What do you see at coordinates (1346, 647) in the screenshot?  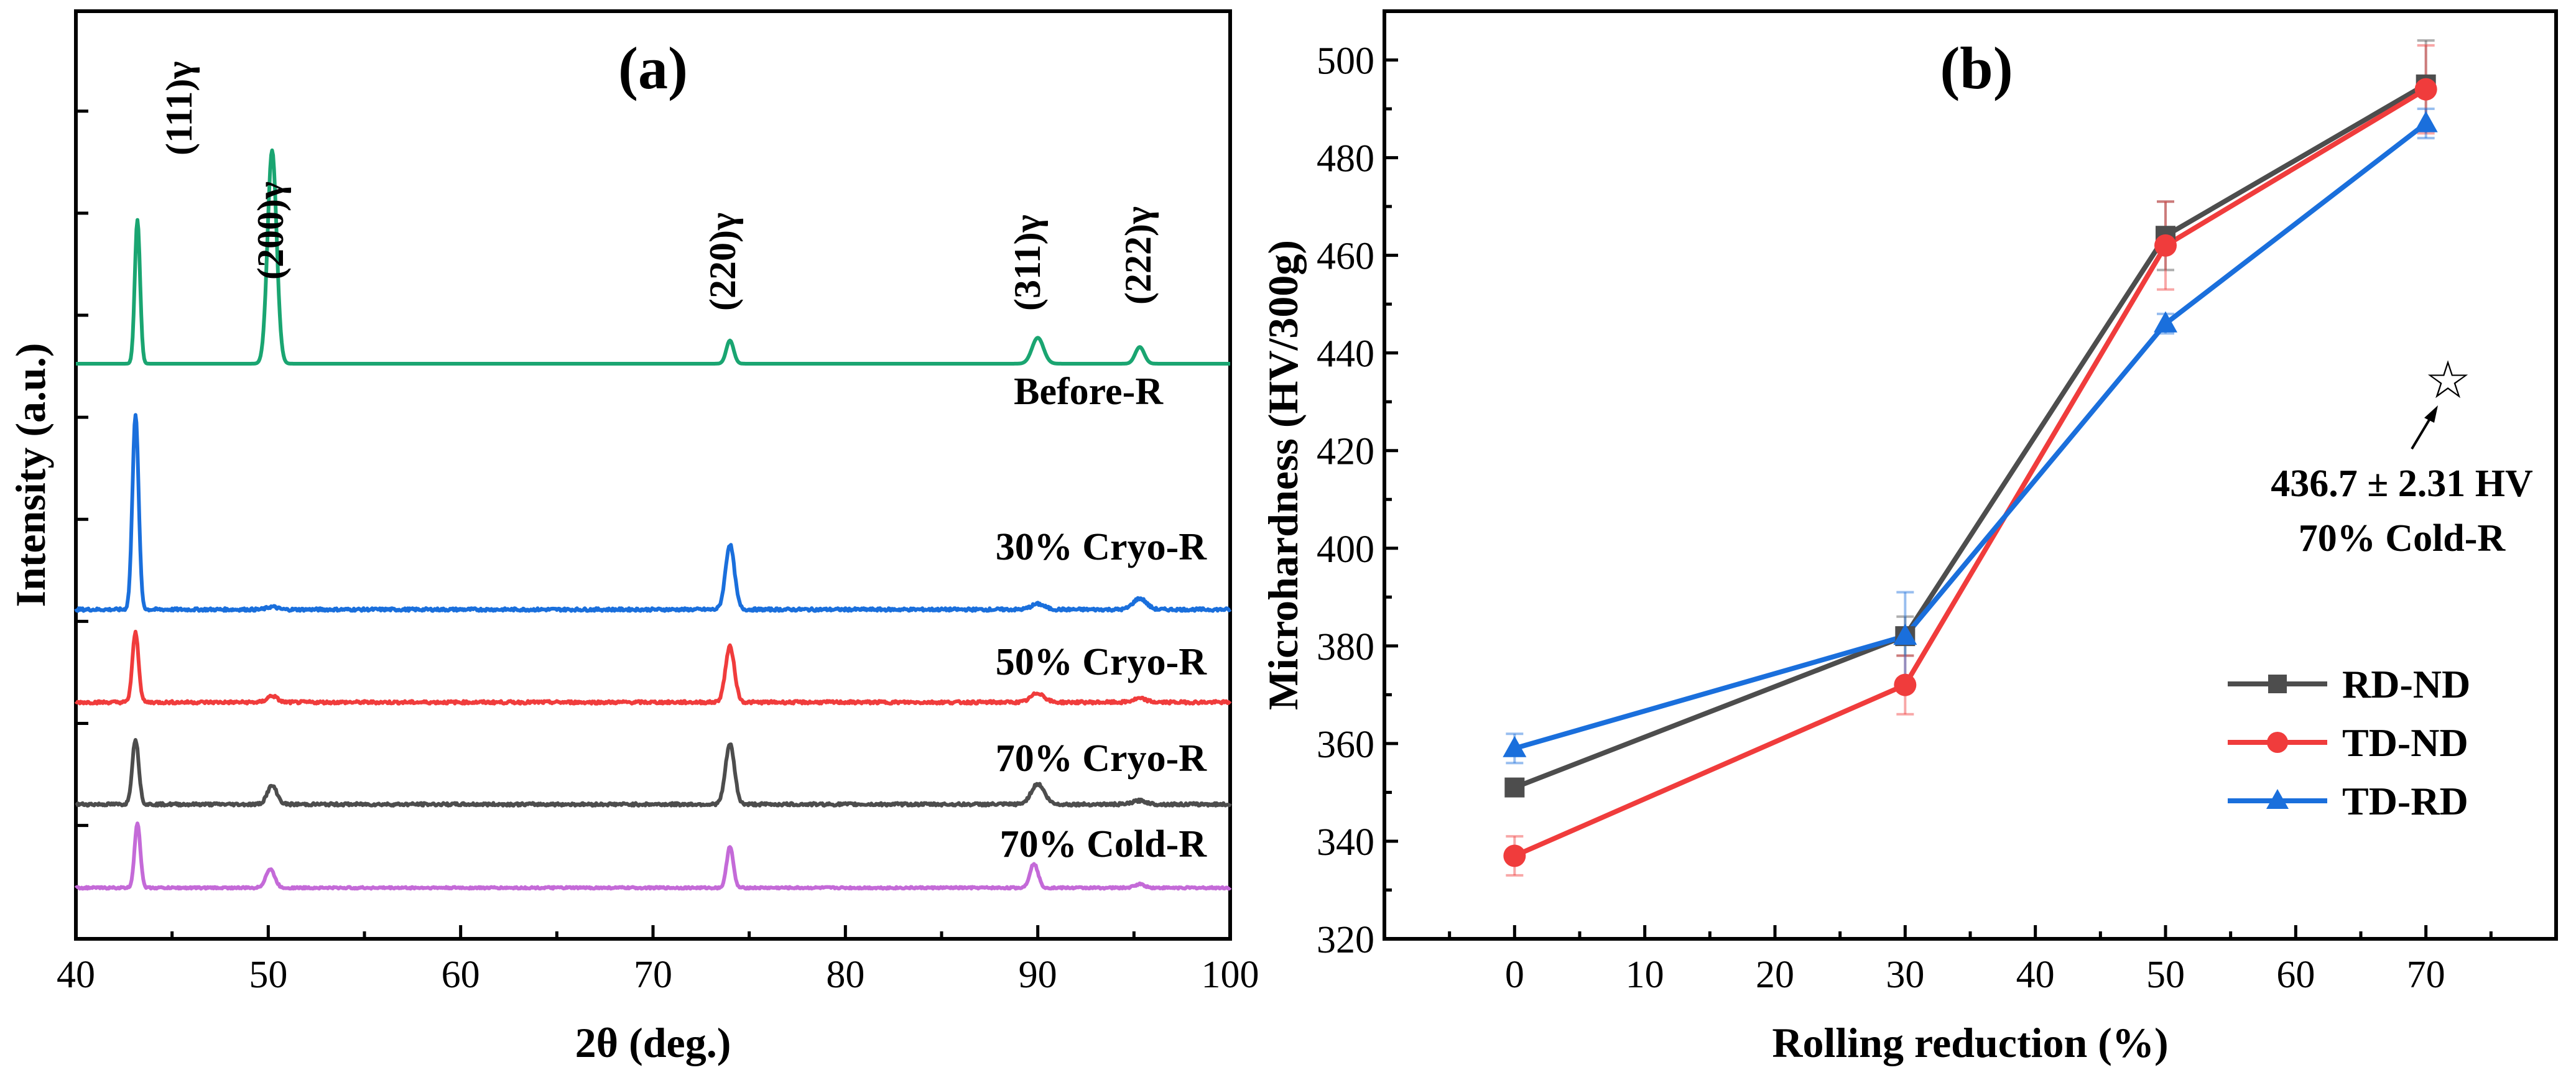 I see `y-tick-label: 380` at bounding box center [1346, 647].